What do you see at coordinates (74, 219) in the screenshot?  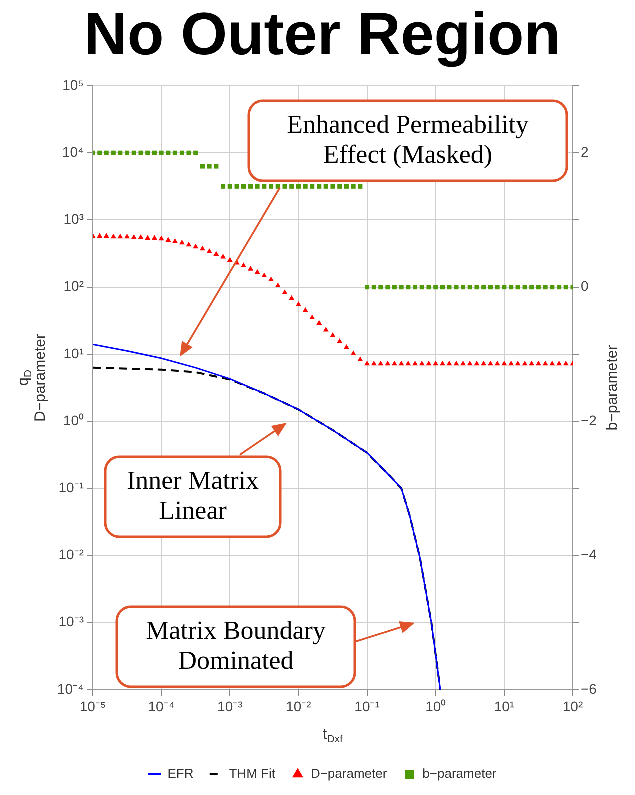 I see `y-tick-label: 10³` at bounding box center [74, 219].